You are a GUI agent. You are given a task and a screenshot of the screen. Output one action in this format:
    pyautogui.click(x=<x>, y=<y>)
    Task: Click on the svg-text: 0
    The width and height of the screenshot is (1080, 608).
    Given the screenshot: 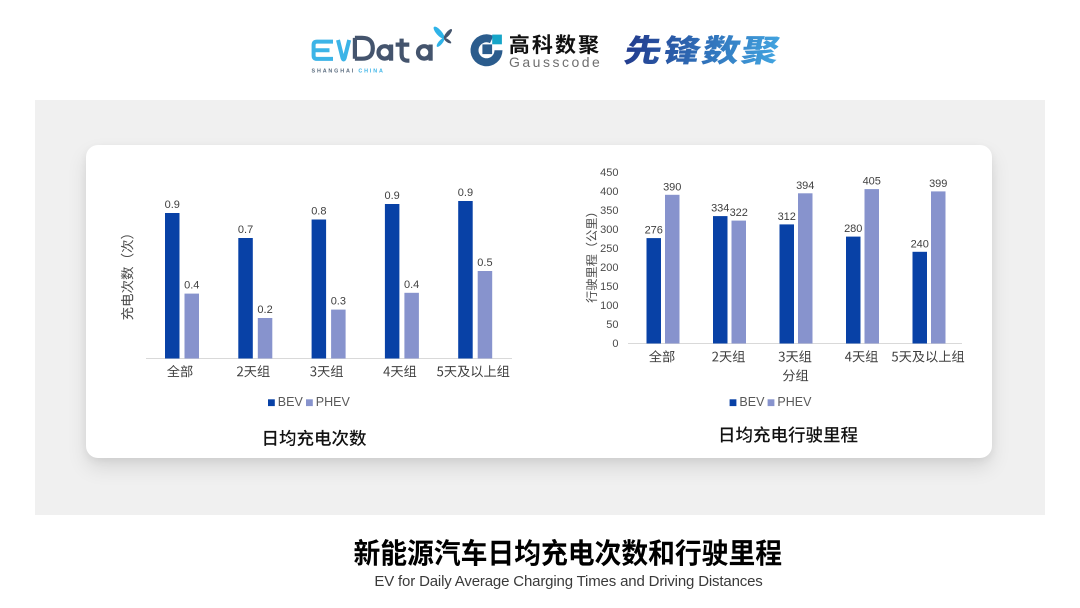 What is the action you would take?
    pyautogui.click(x=615, y=344)
    